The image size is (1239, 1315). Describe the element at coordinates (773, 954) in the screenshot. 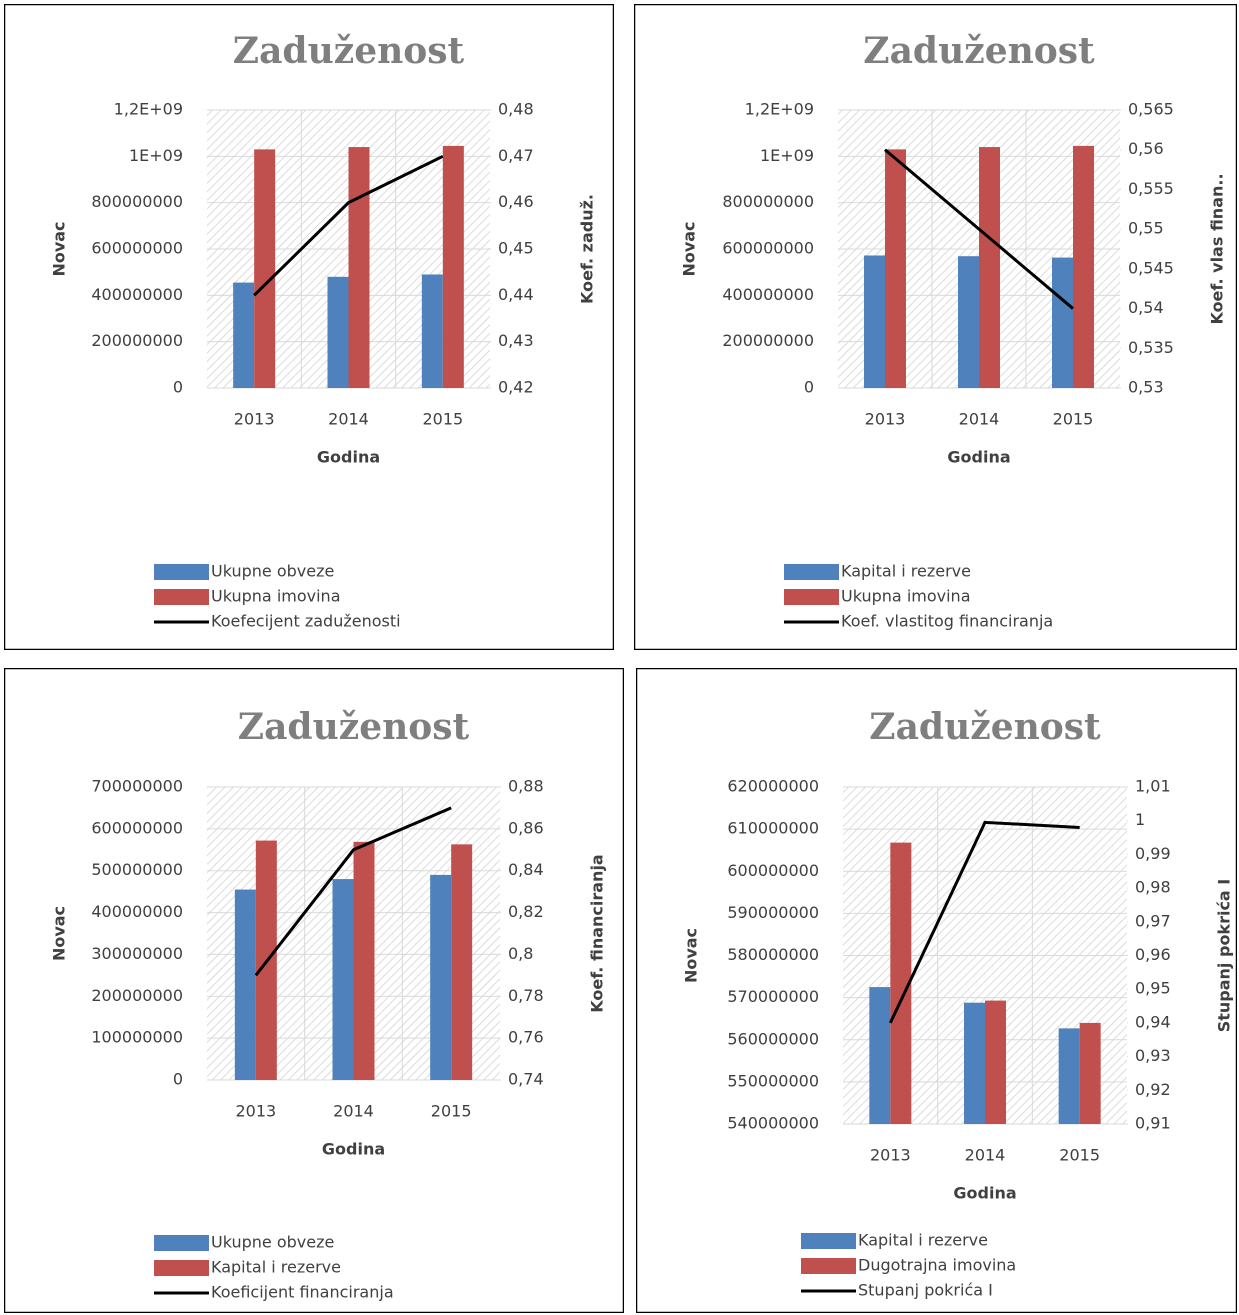

I see `y-tick-label: 580000000` at that location.